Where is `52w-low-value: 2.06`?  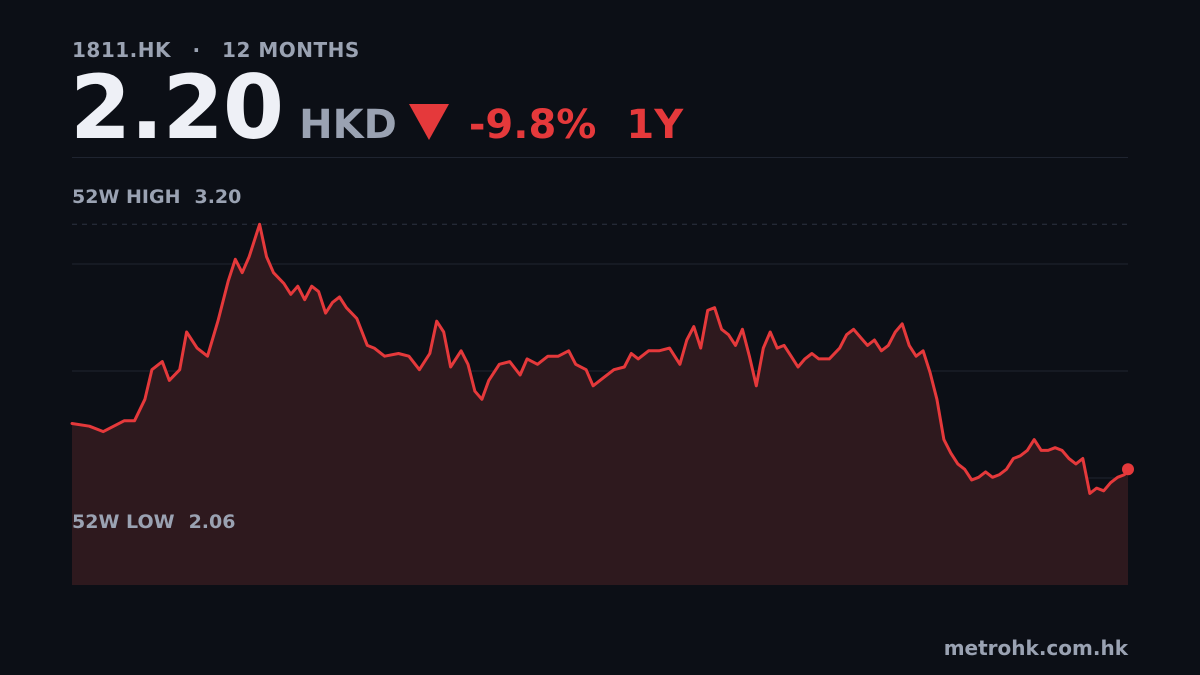
52w-low-value: 2.06 is located at coordinates (212, 522).